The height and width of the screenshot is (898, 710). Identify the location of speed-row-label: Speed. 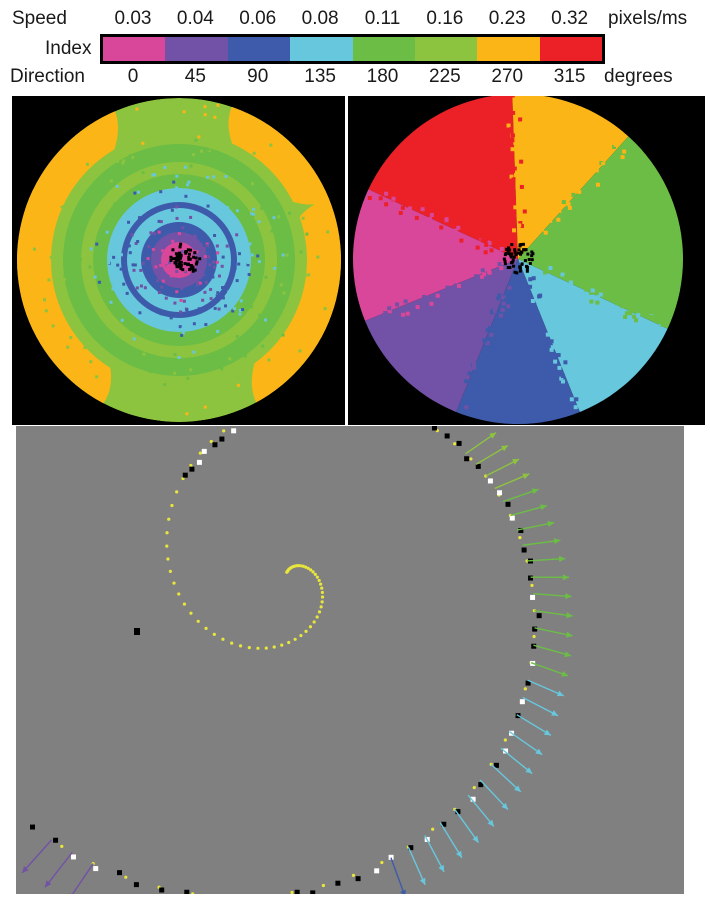
(39, 18).